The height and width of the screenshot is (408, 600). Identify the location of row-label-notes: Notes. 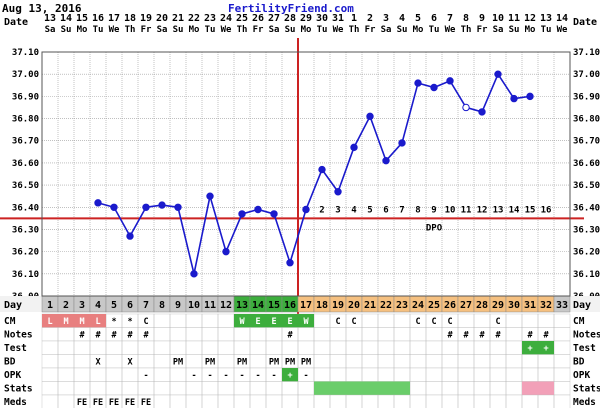
(18, 335).